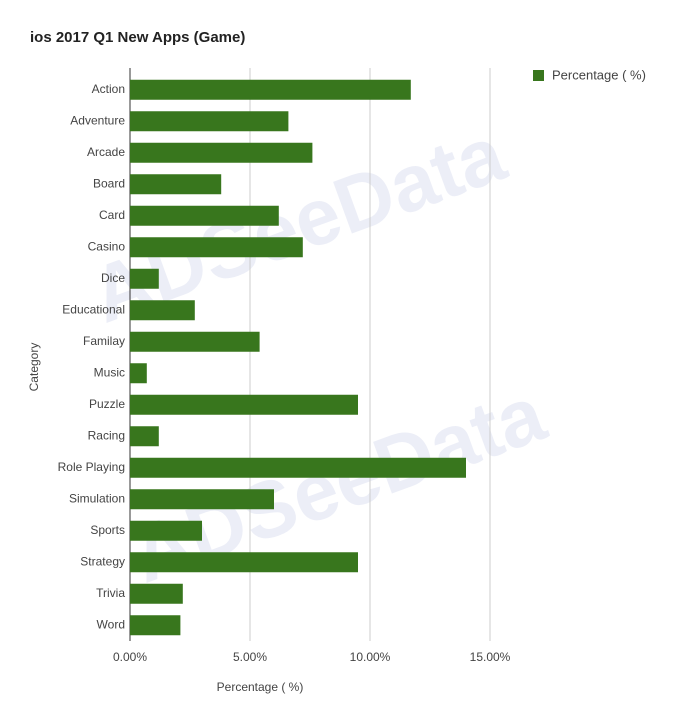 The width and height of the screenshot is (678, 711). Describe the element at coordinates (97, 120) in the screenshot. I see `y-tick-label: Adventure` at that location.